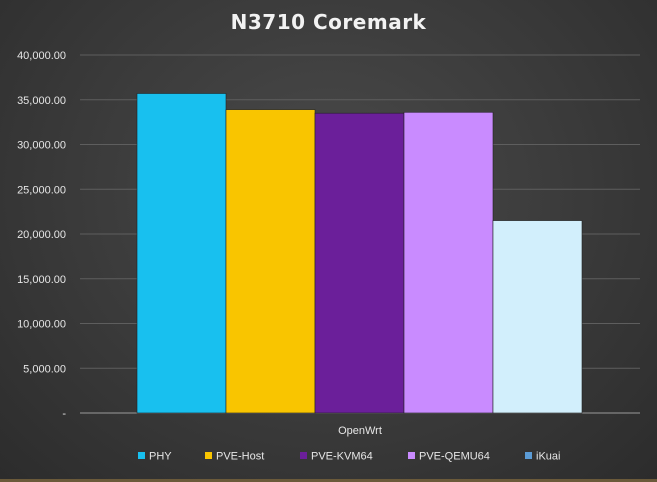  What do you see at coordinates (41, 101) in the screenshot?
I see `y-tick-label: 35,000.00` at bounding box center [41, 101].